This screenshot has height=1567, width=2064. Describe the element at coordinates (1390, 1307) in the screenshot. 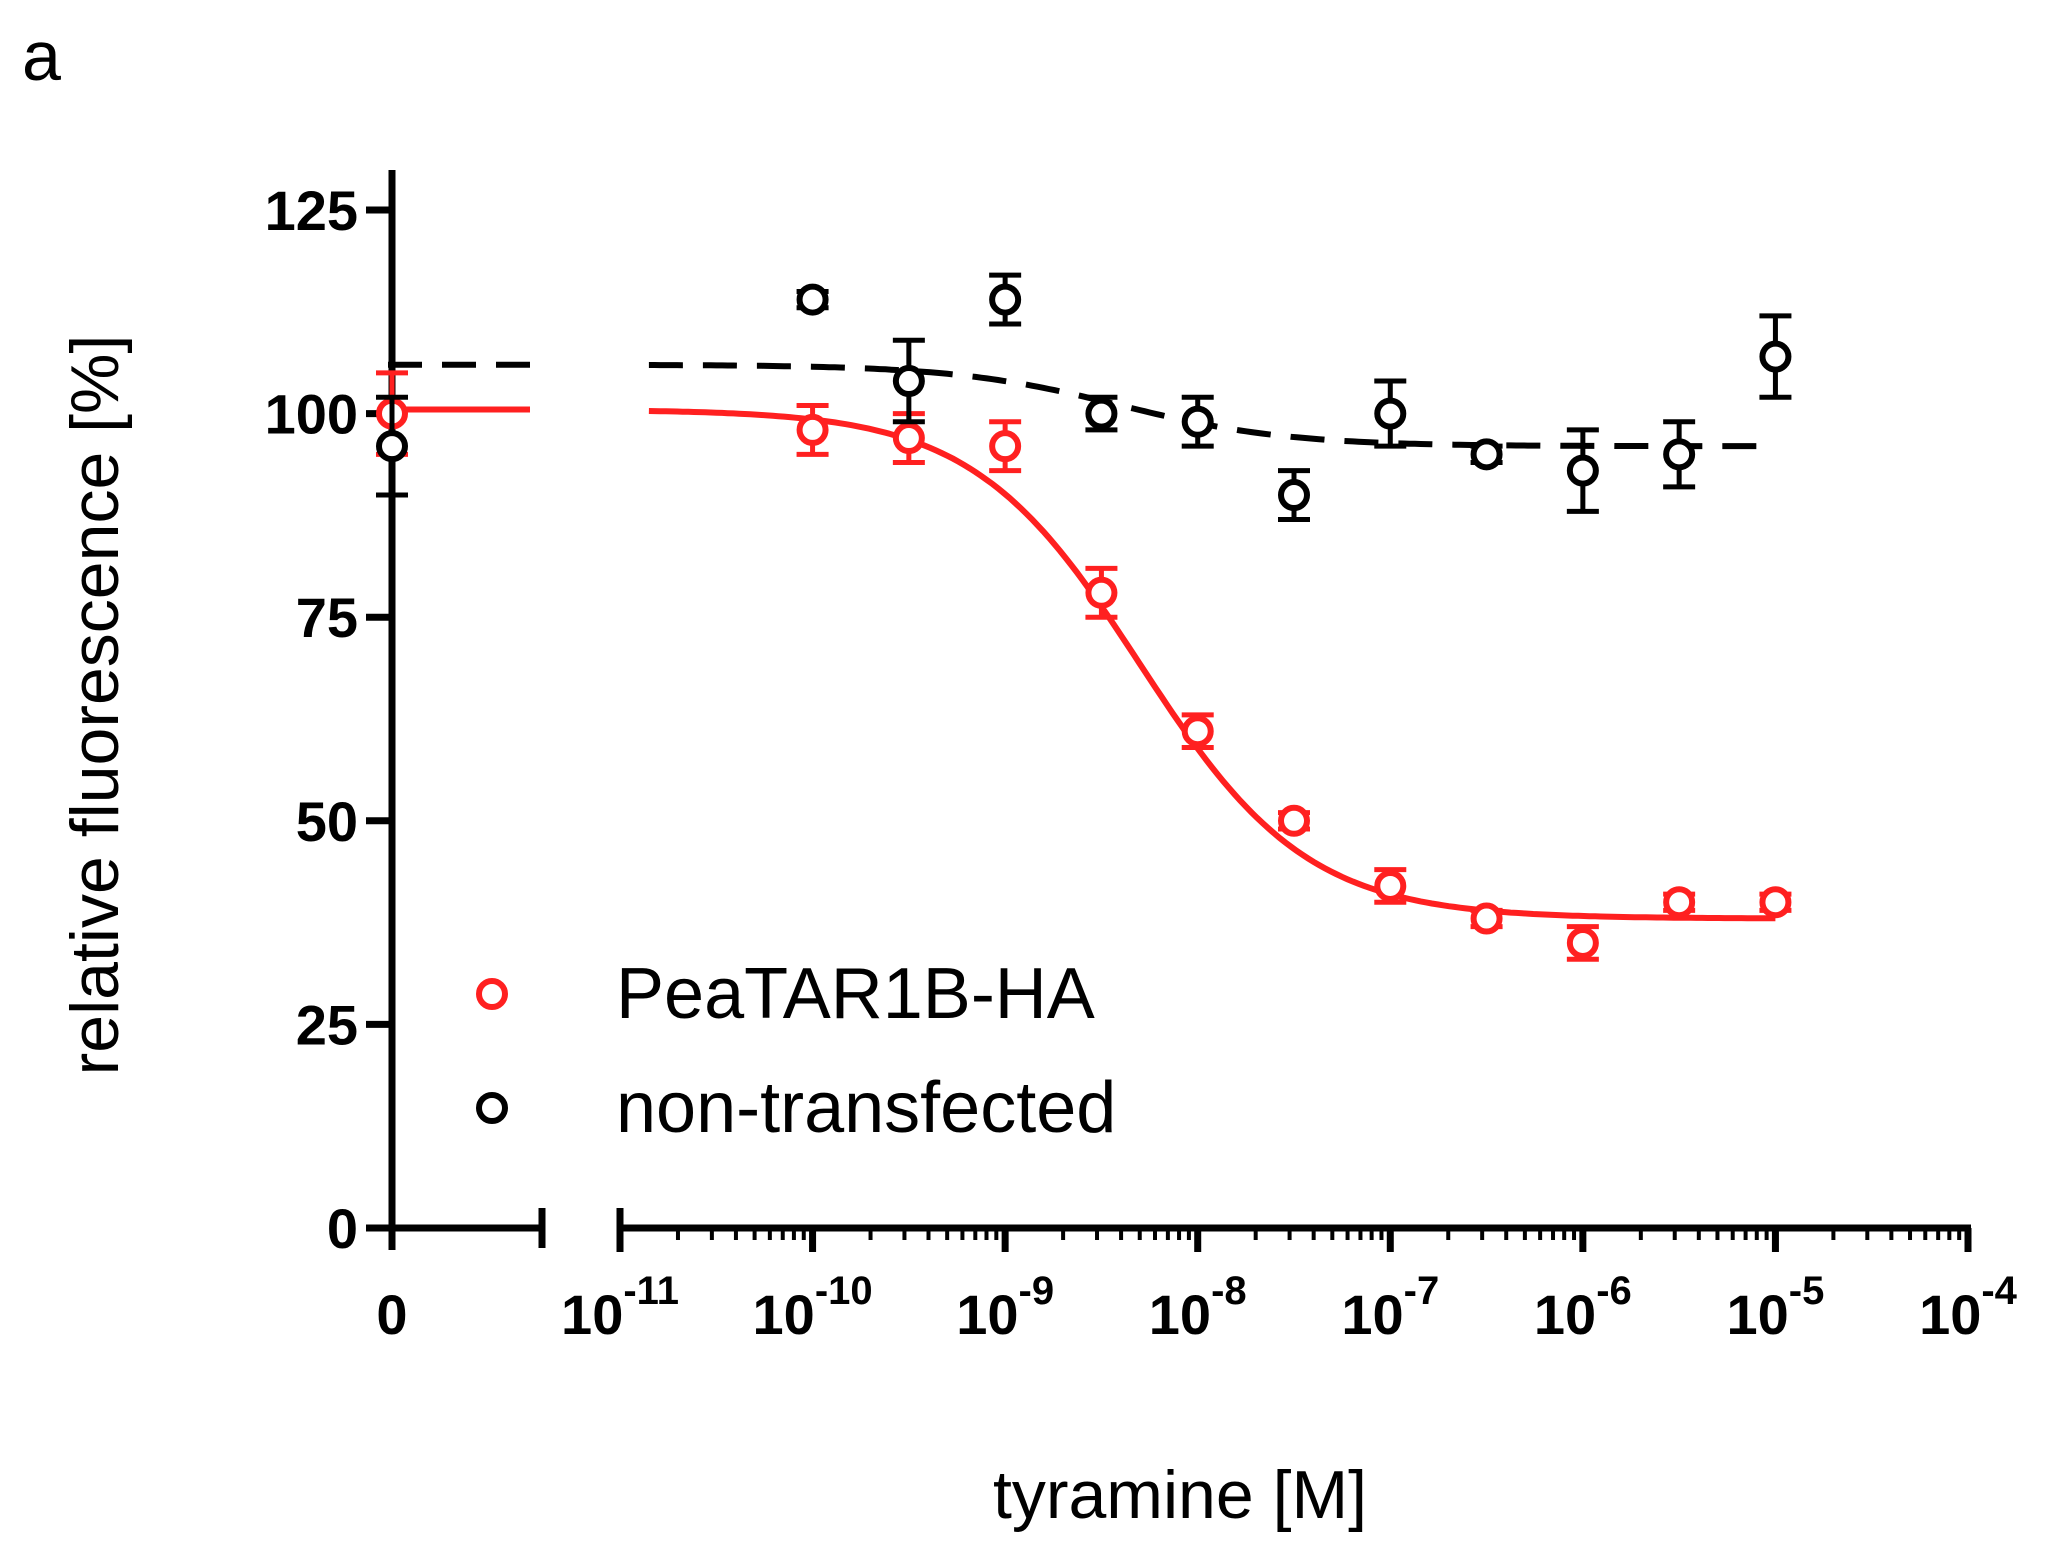

I see `x-tick-label: 10⁻⁷` at that location.